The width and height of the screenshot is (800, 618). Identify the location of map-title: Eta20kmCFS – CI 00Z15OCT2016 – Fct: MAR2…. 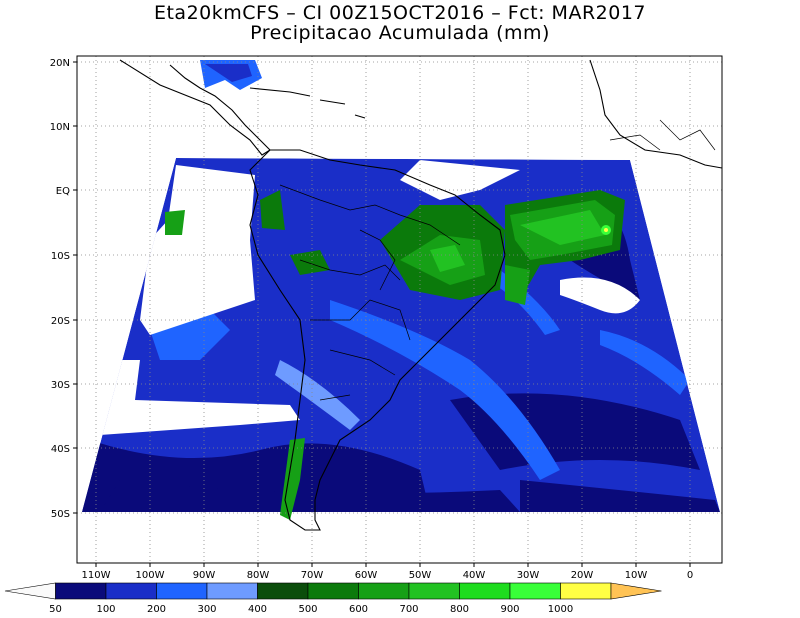
(400, 13).